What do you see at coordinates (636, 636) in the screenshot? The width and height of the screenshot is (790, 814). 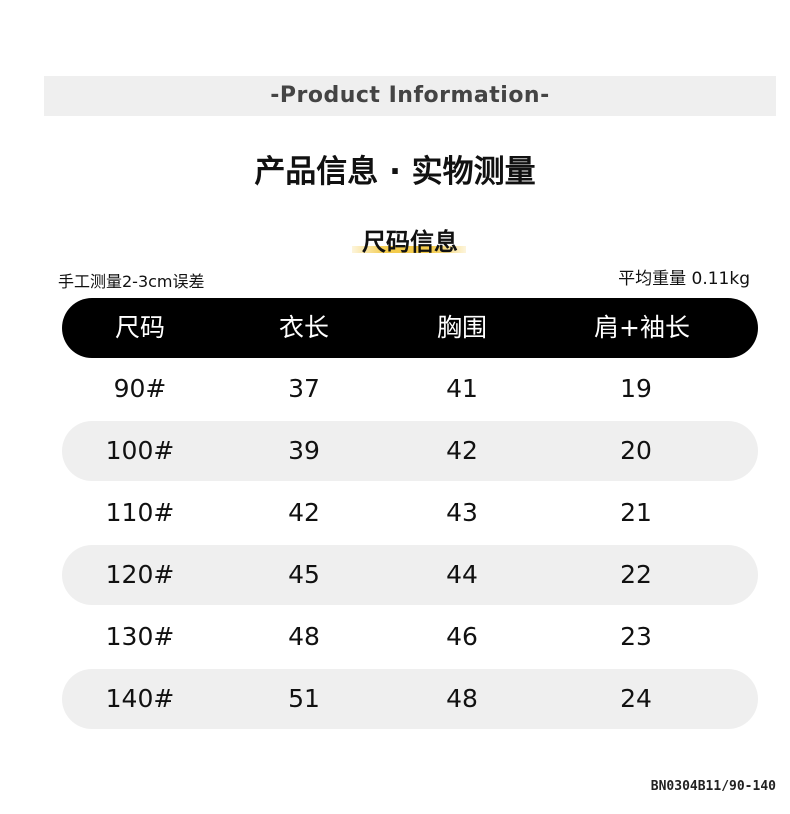 I see `cell-shoulder-sleeve: 23` at bounding box center [636, 636].